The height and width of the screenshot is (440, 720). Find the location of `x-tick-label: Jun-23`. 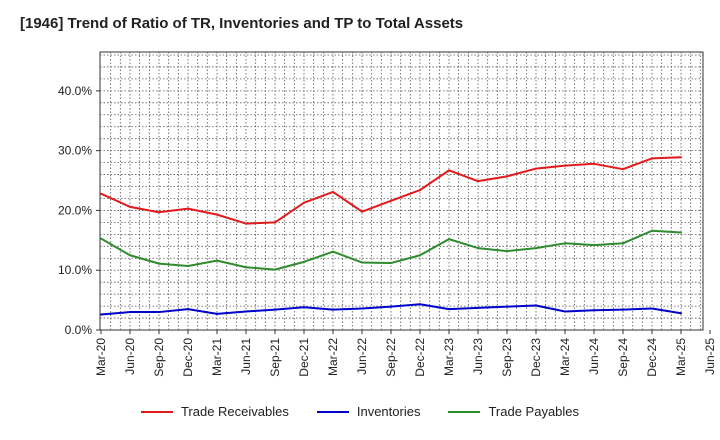

x-tick-label: Jun-23 is located at coordinates (478, 356).